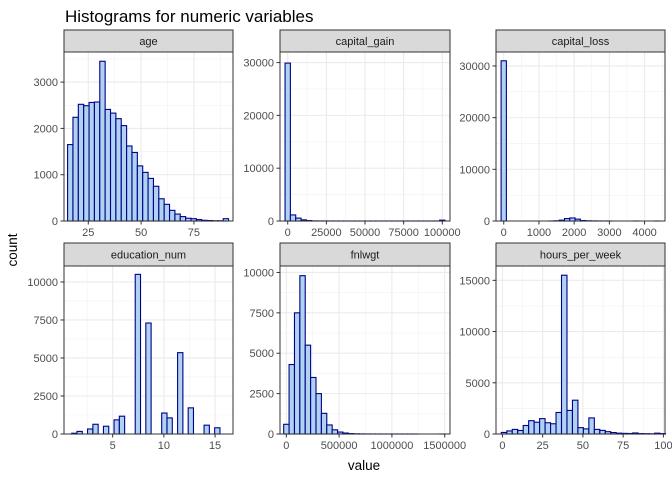  What do you see at coordinates (339, 446) in the screenshot?
I see `x-tick-label: 500000` at bounding box center [339, 446].